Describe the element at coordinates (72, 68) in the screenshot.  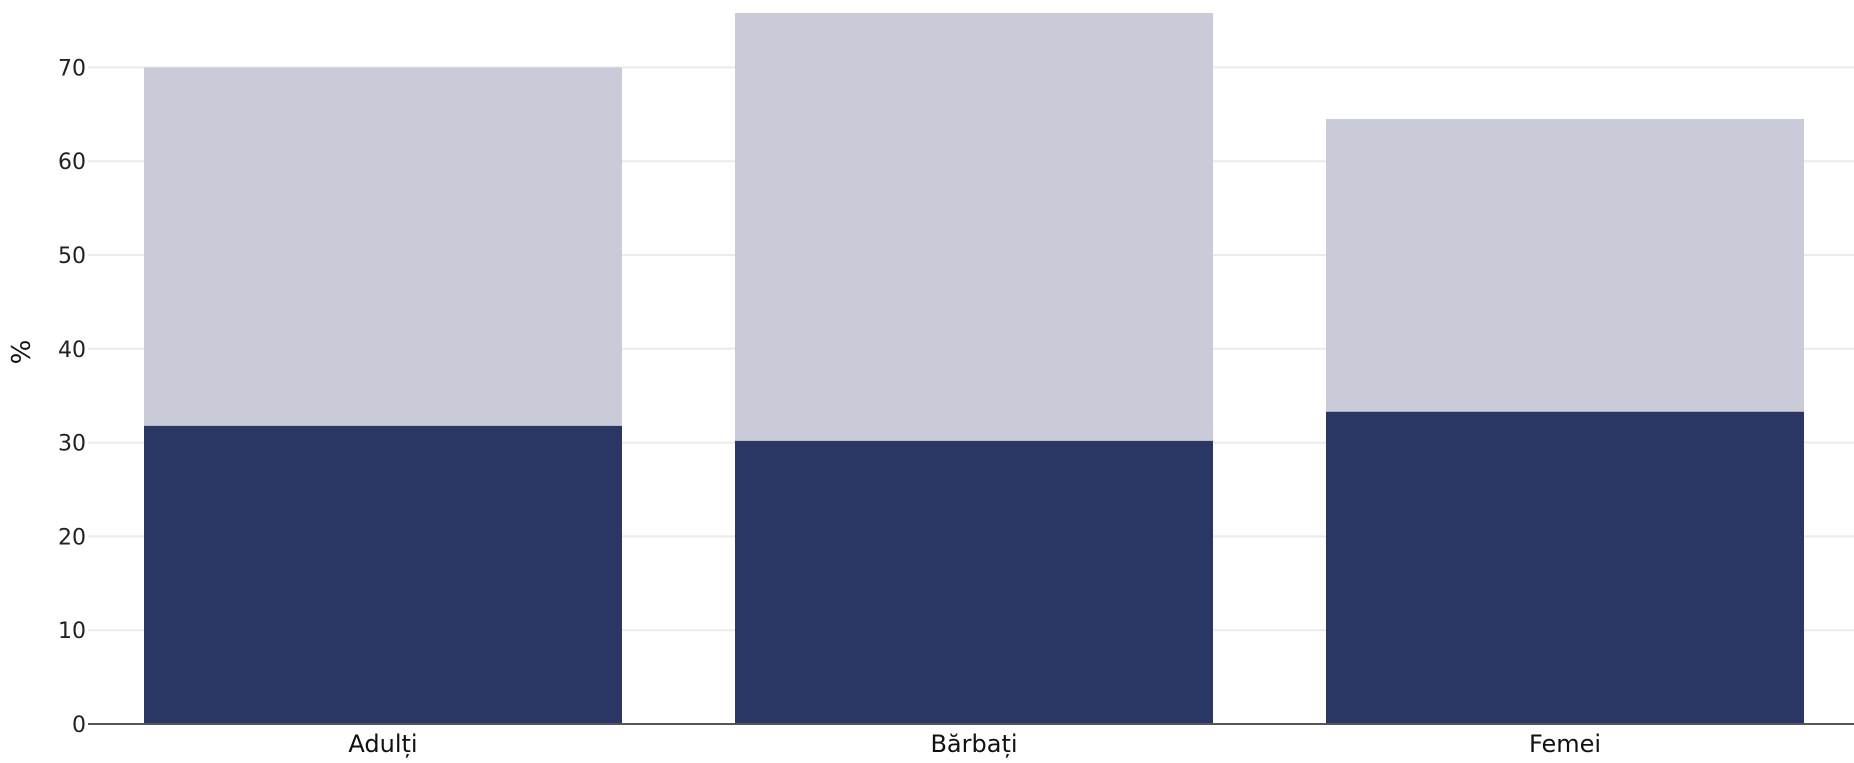
I see `y-tick-label: 70` at that location.